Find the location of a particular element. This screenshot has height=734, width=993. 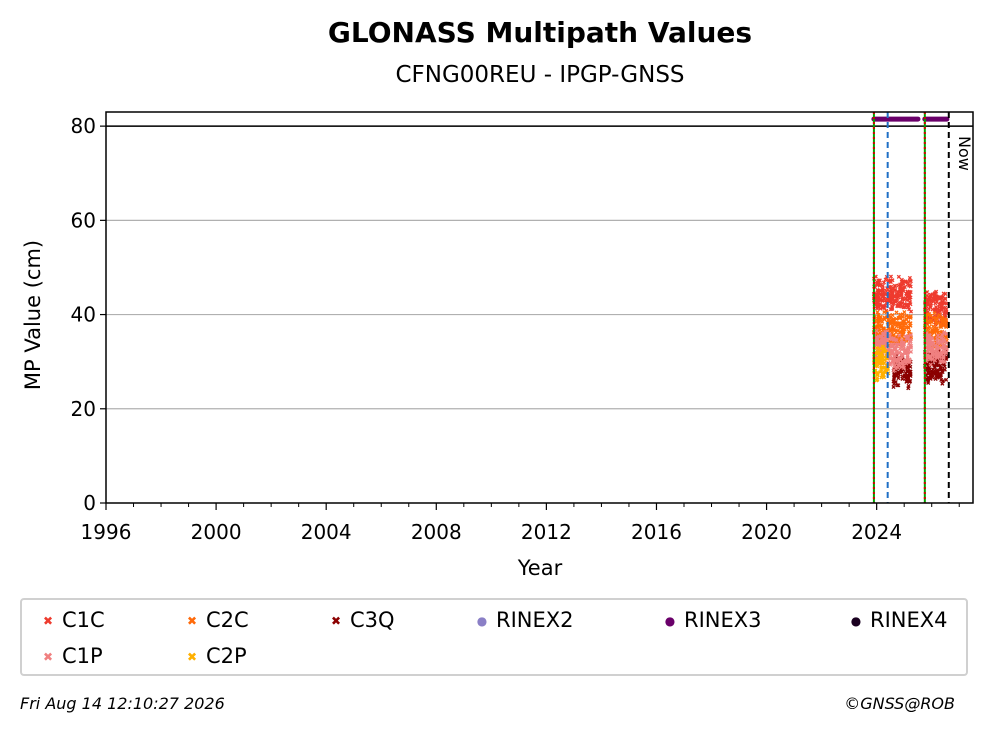

series-c1p is located at coordinates (910, 350).